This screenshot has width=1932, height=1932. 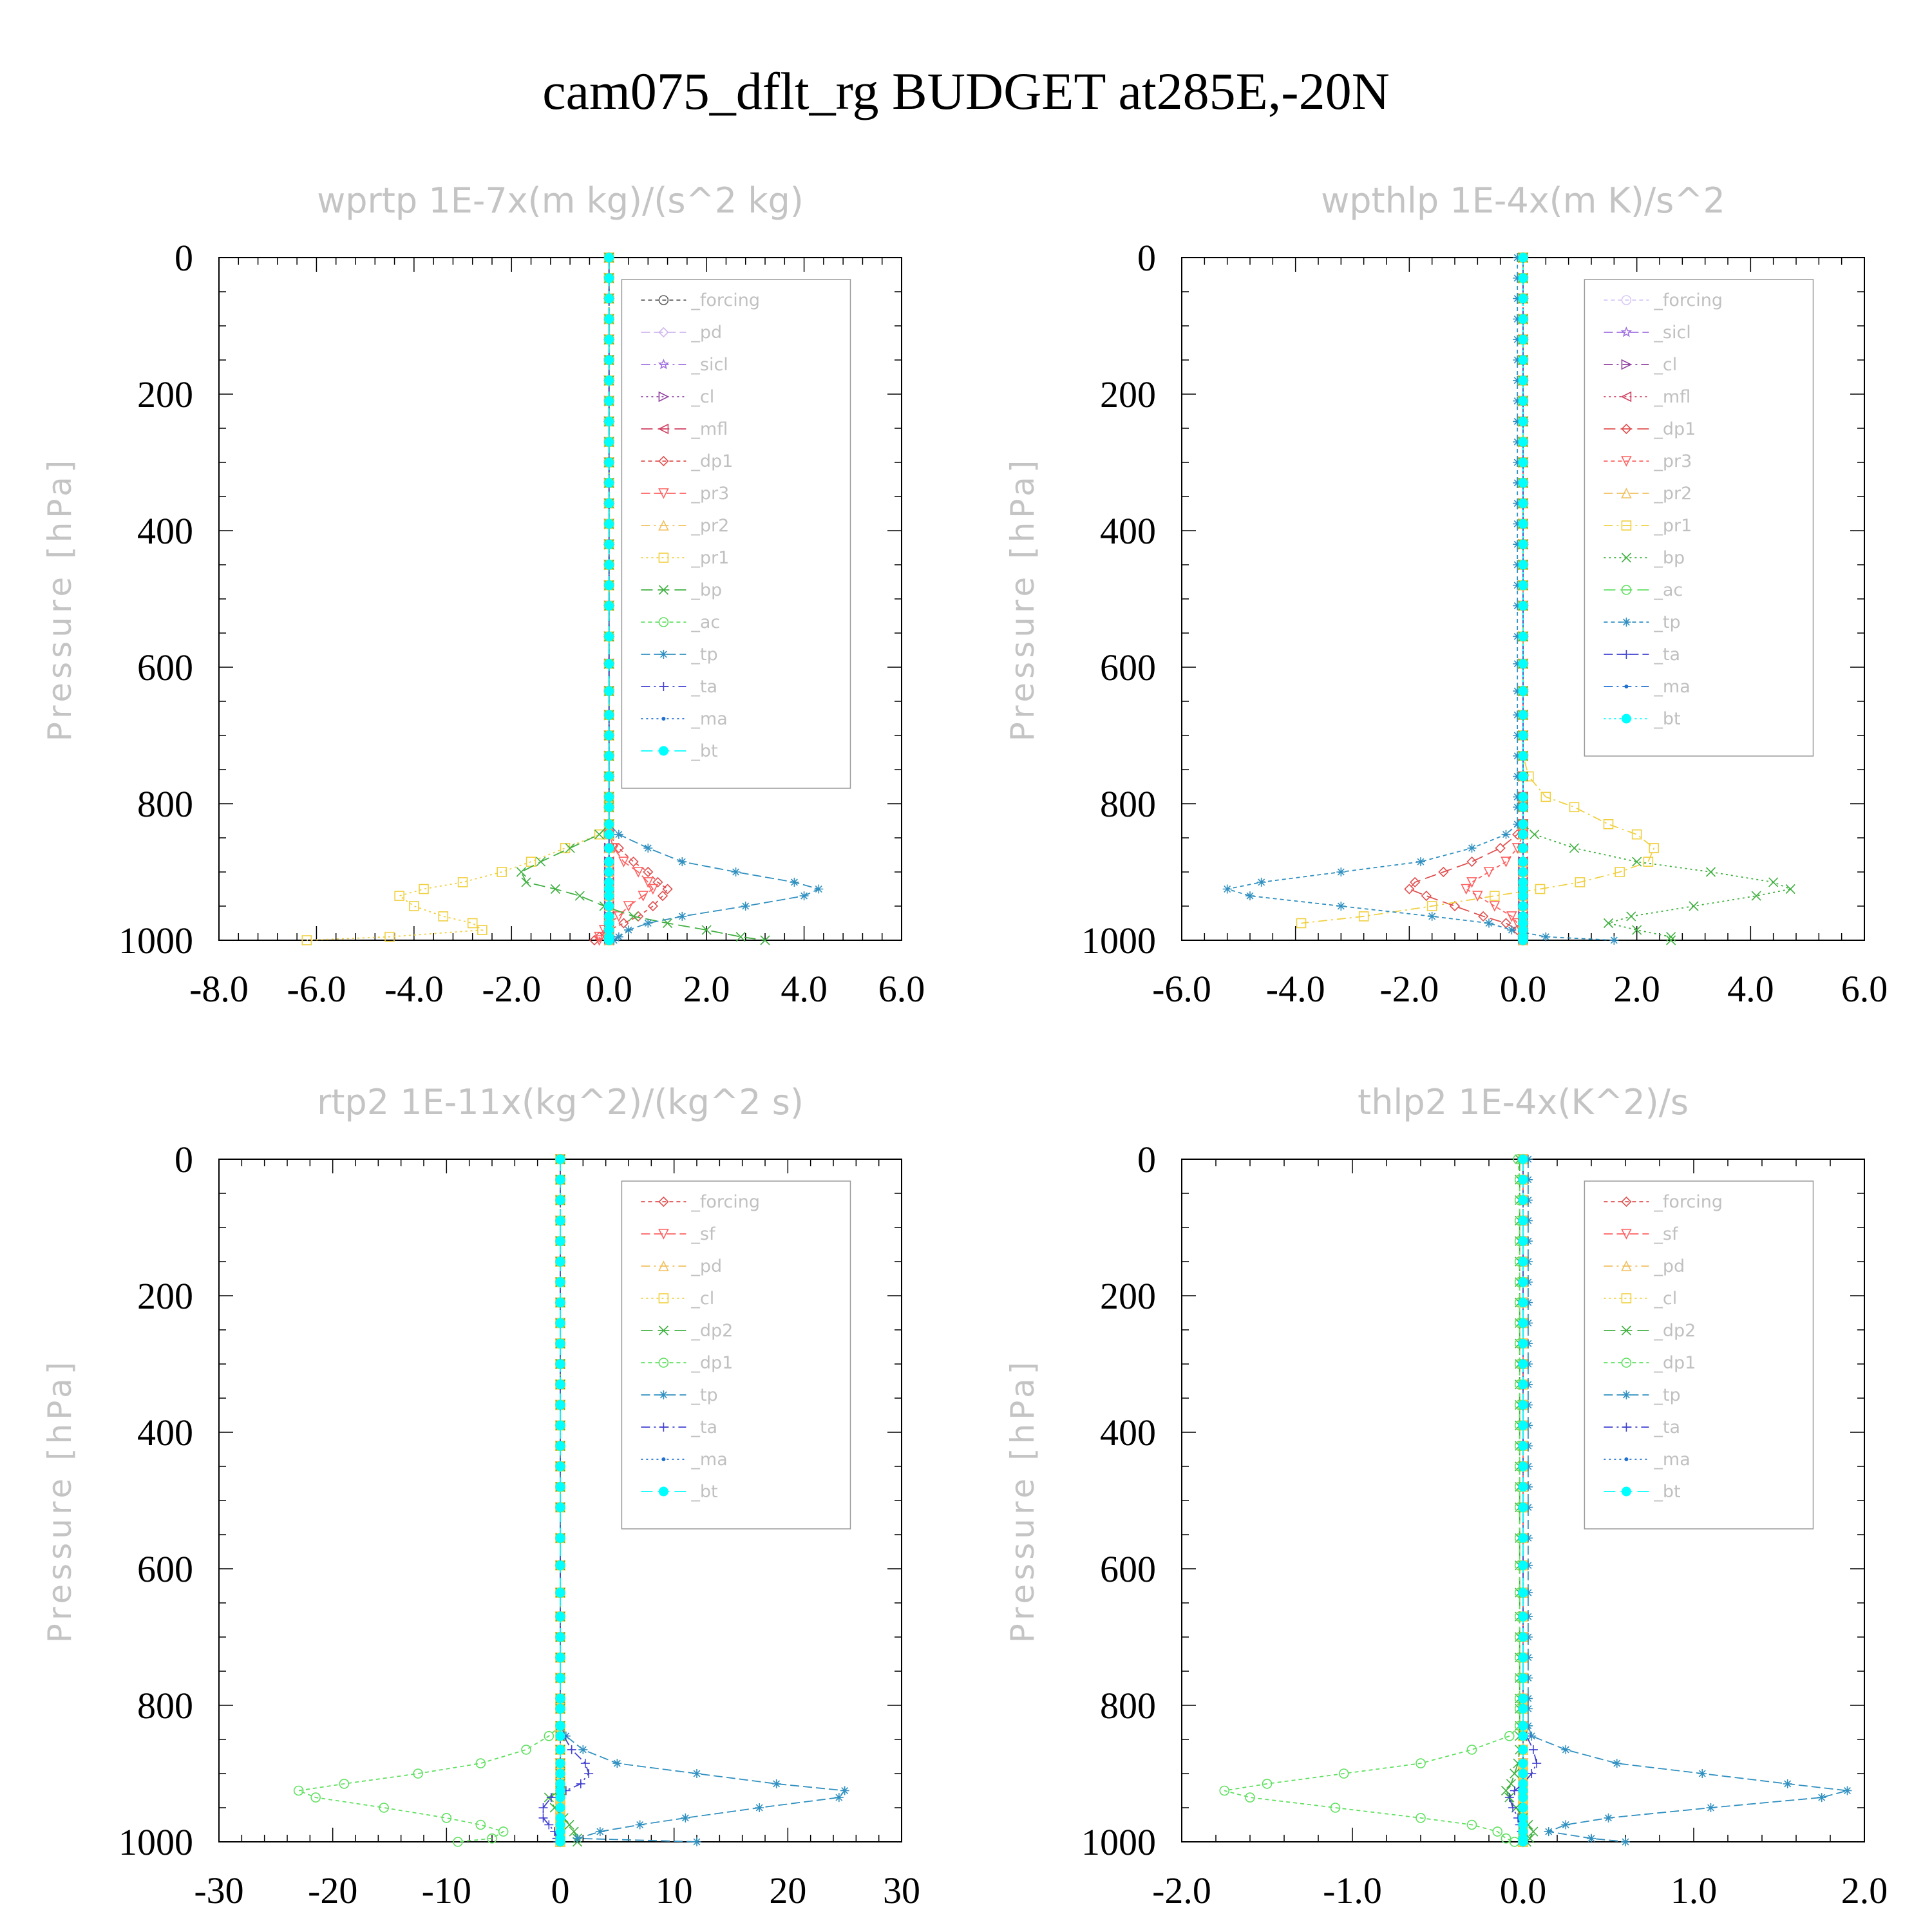 What do you see at coordinates (1295, 989) in the screenshot?
I see `x-tick-label: -4.0` at bounding box center [1295, 989].